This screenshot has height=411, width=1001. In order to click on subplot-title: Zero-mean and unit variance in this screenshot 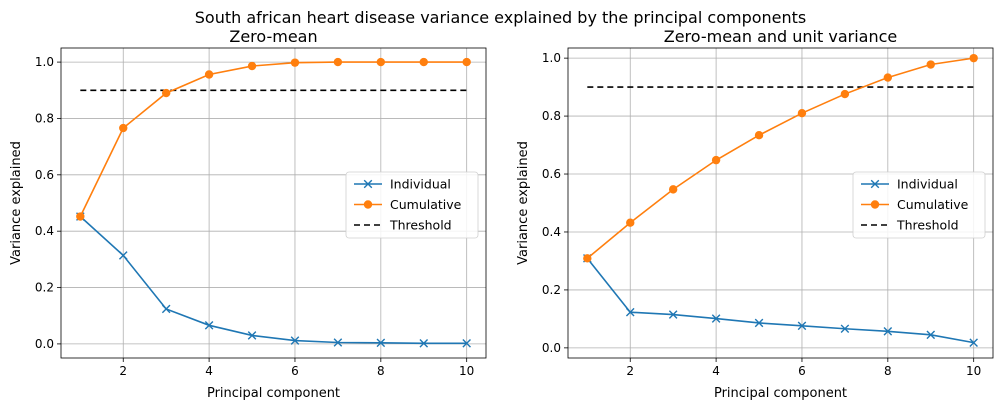, I will do `click(781, 36)`.